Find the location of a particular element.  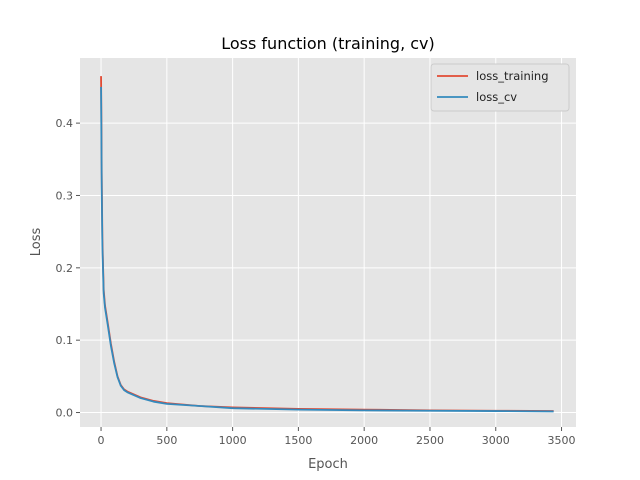

legend: loss_training loss_cv is located at coordinates (500, 87).